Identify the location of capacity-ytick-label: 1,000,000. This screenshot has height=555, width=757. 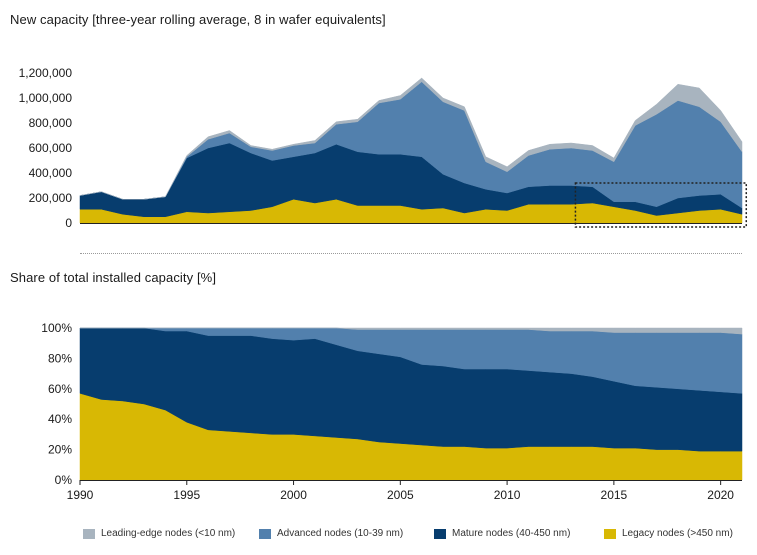
(46, 98).